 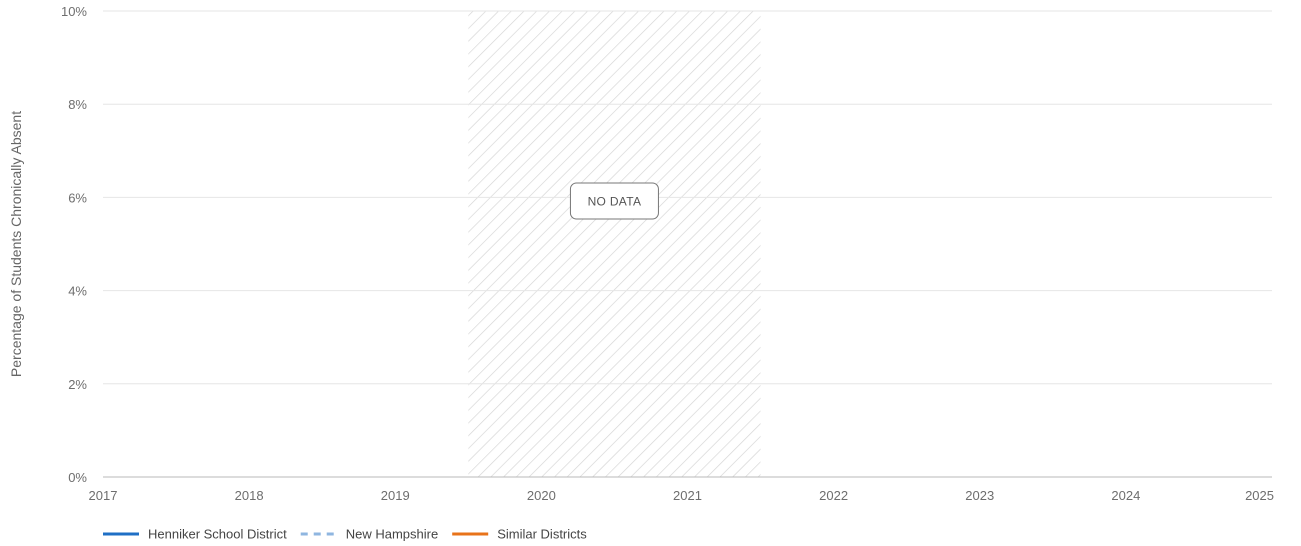 What do you see at coordinates (833, 495) in the screenshot?
I see `x-tick-label: 2022` at bounding box center [833, 495].